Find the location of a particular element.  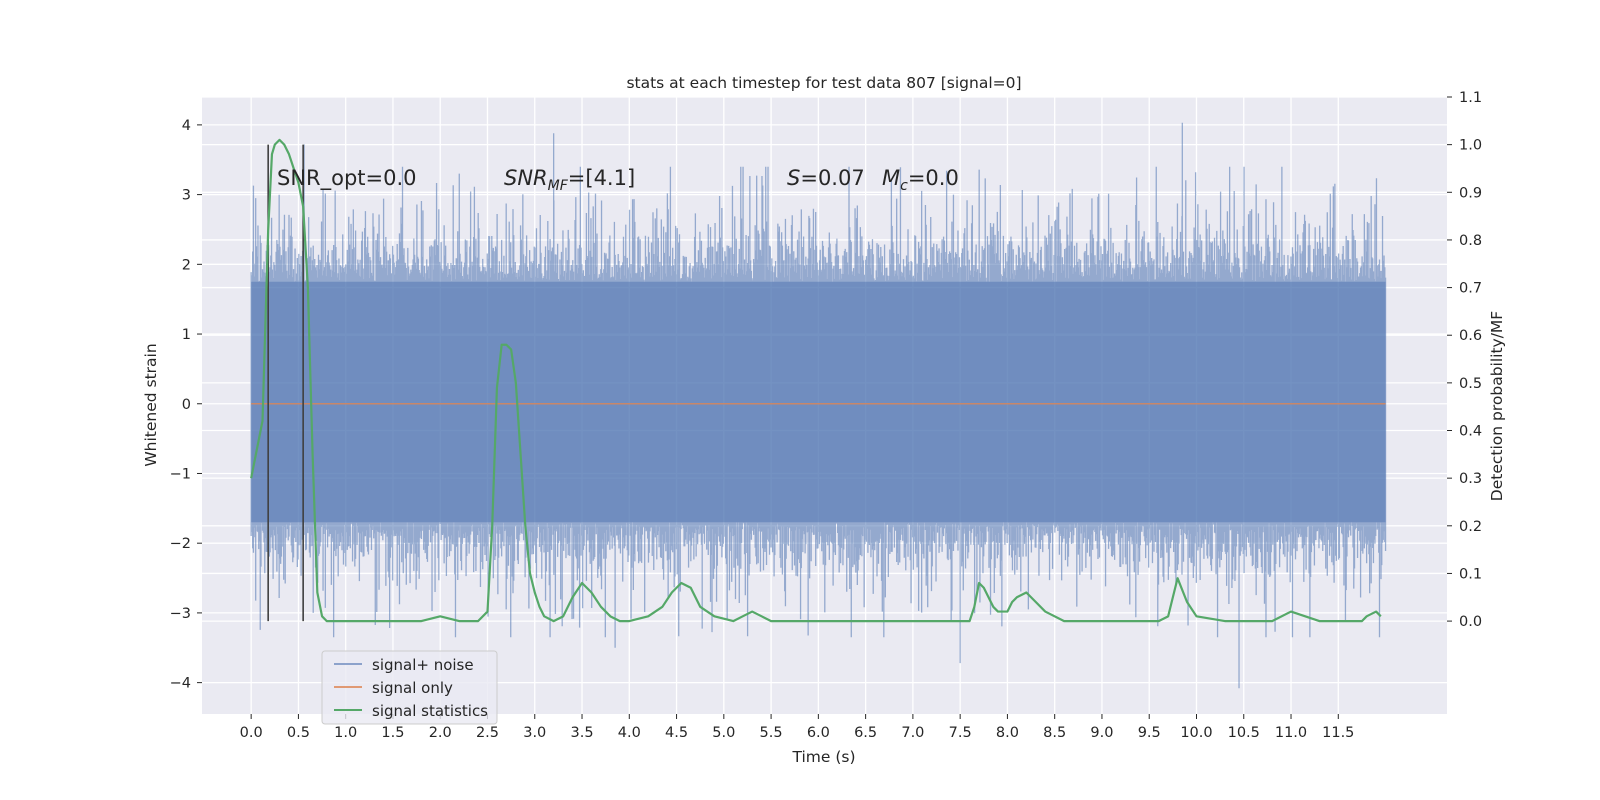

annotation-snr-mf: SNRMF=[4.1] is located at coordinates (569, 180).